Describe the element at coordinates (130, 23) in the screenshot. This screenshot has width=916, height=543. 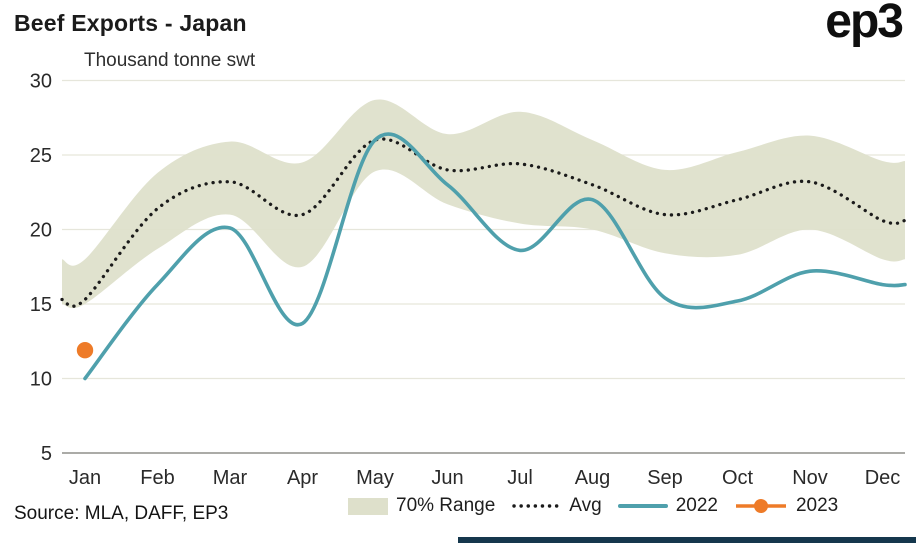
I see `chart-title: Beef Exports - Japan` at that location.